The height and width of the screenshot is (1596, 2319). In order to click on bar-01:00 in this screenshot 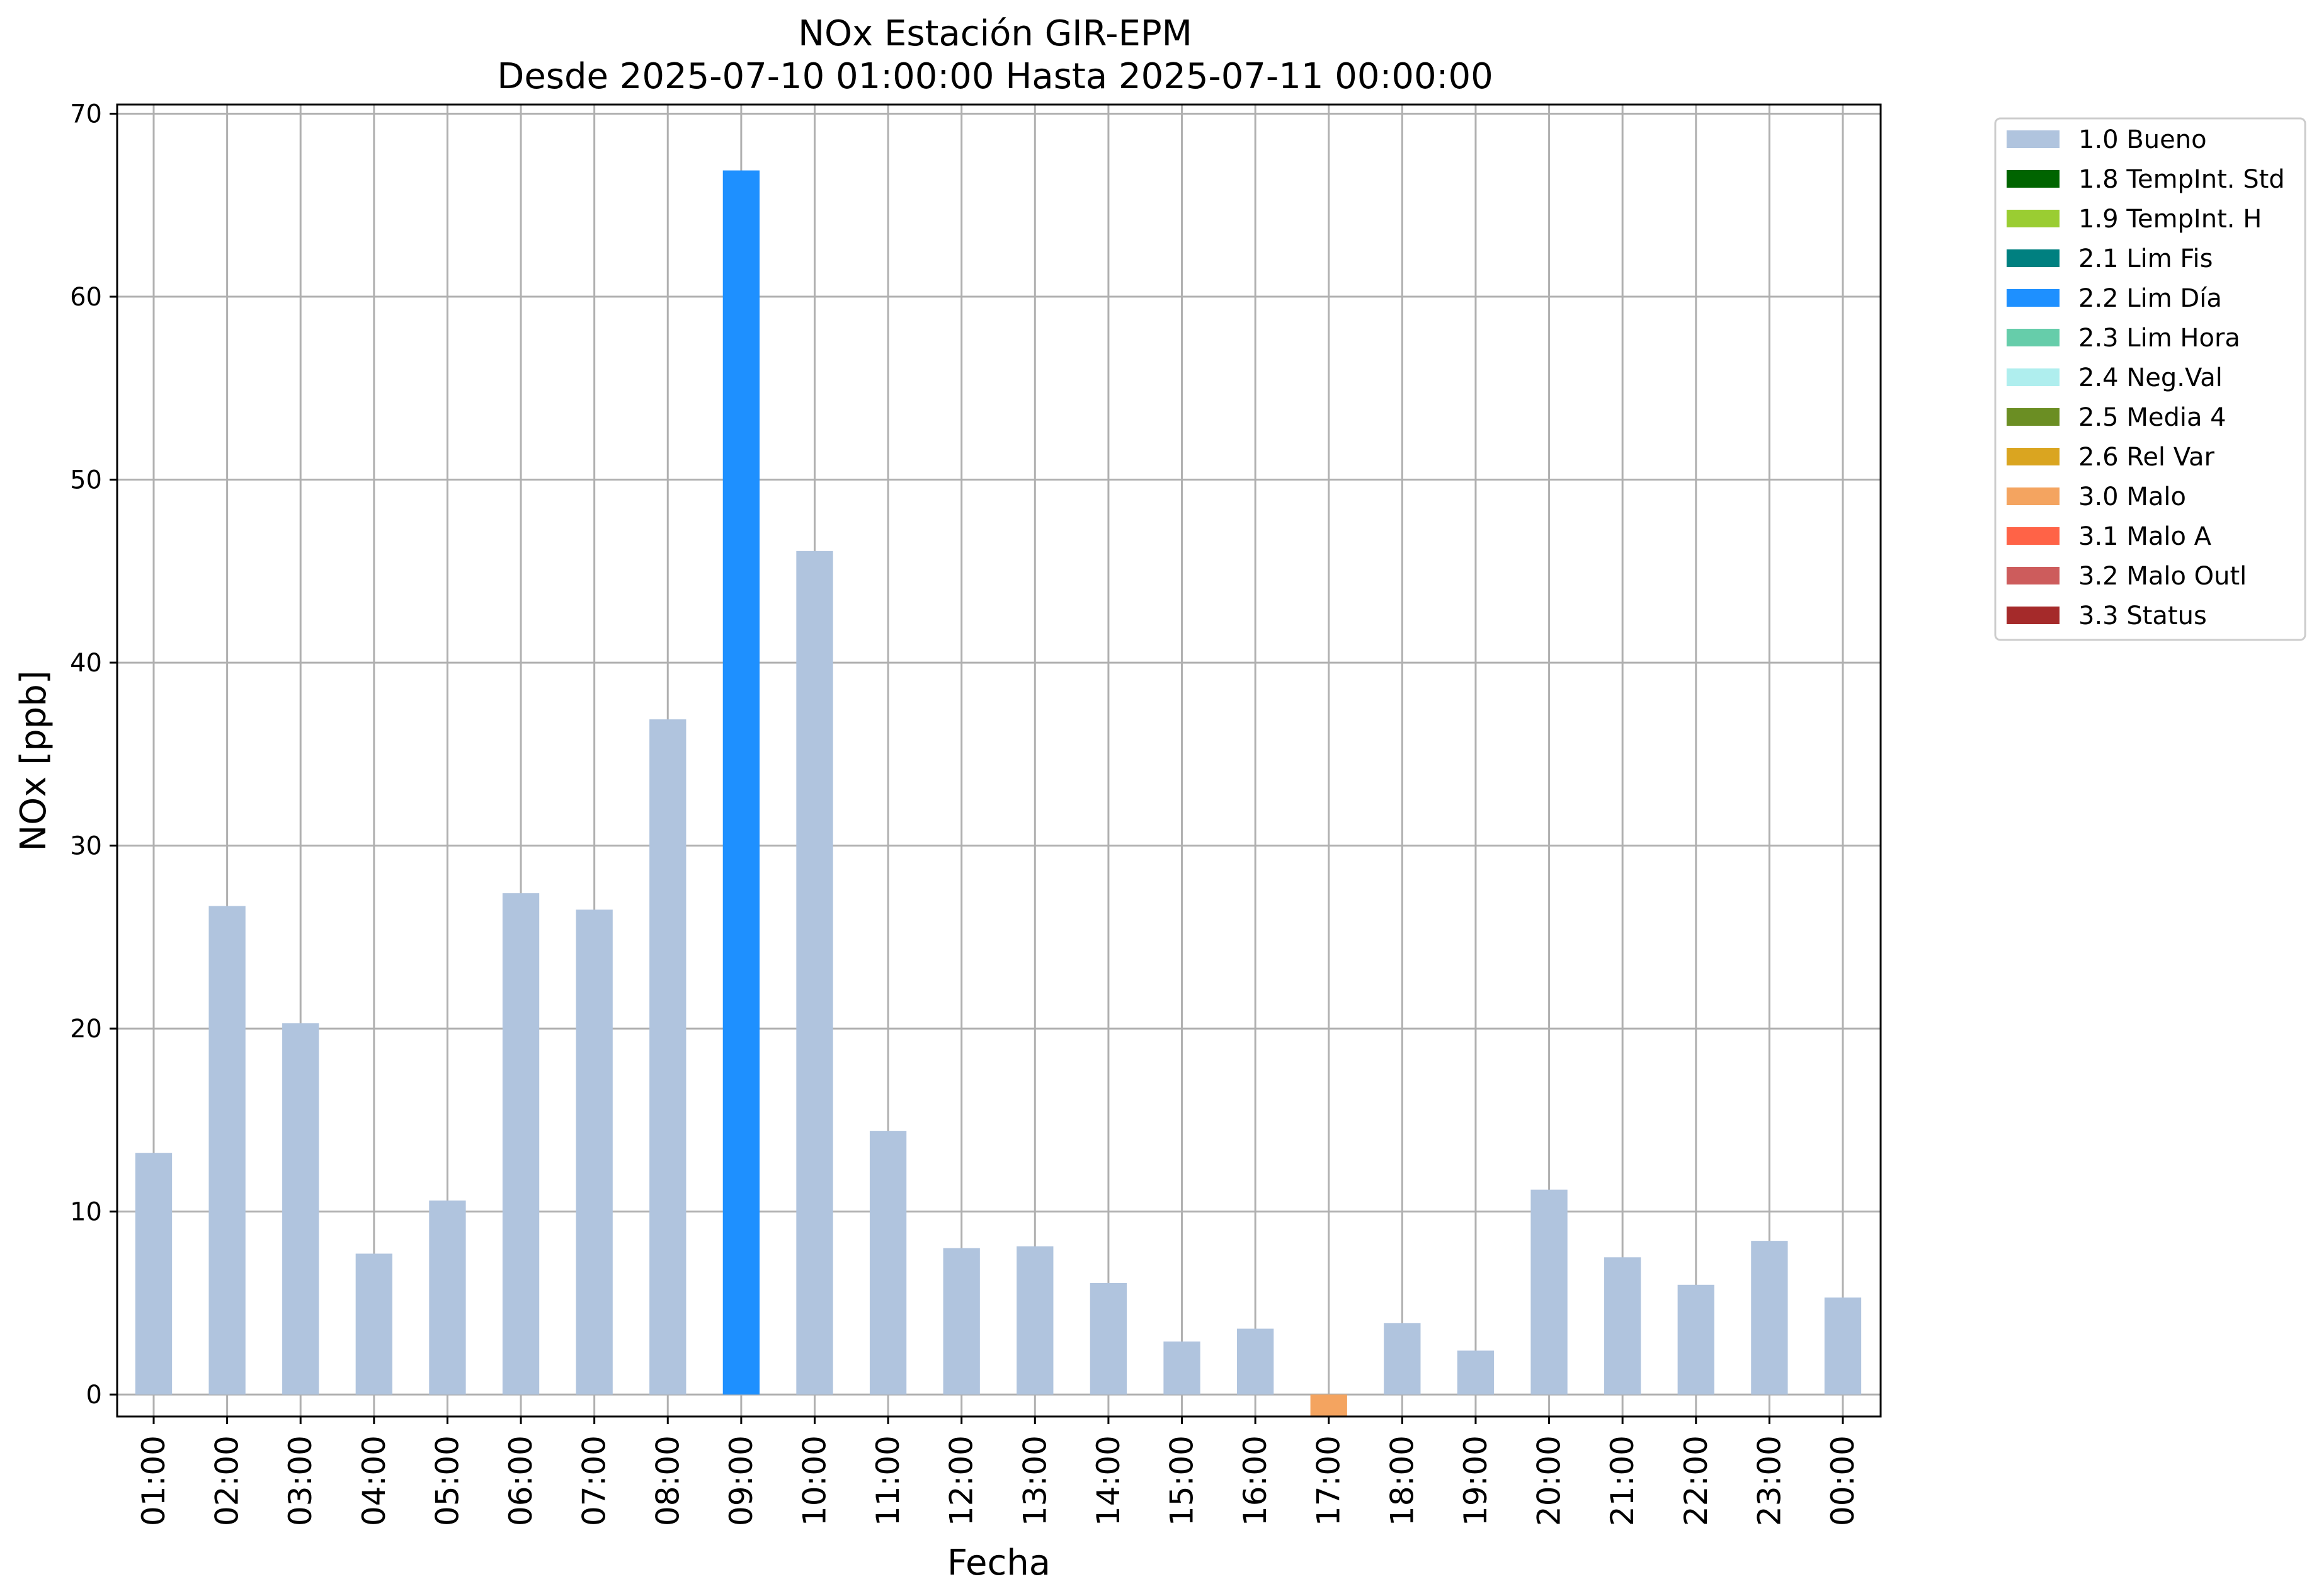, I will do `click(154, 1274)`.